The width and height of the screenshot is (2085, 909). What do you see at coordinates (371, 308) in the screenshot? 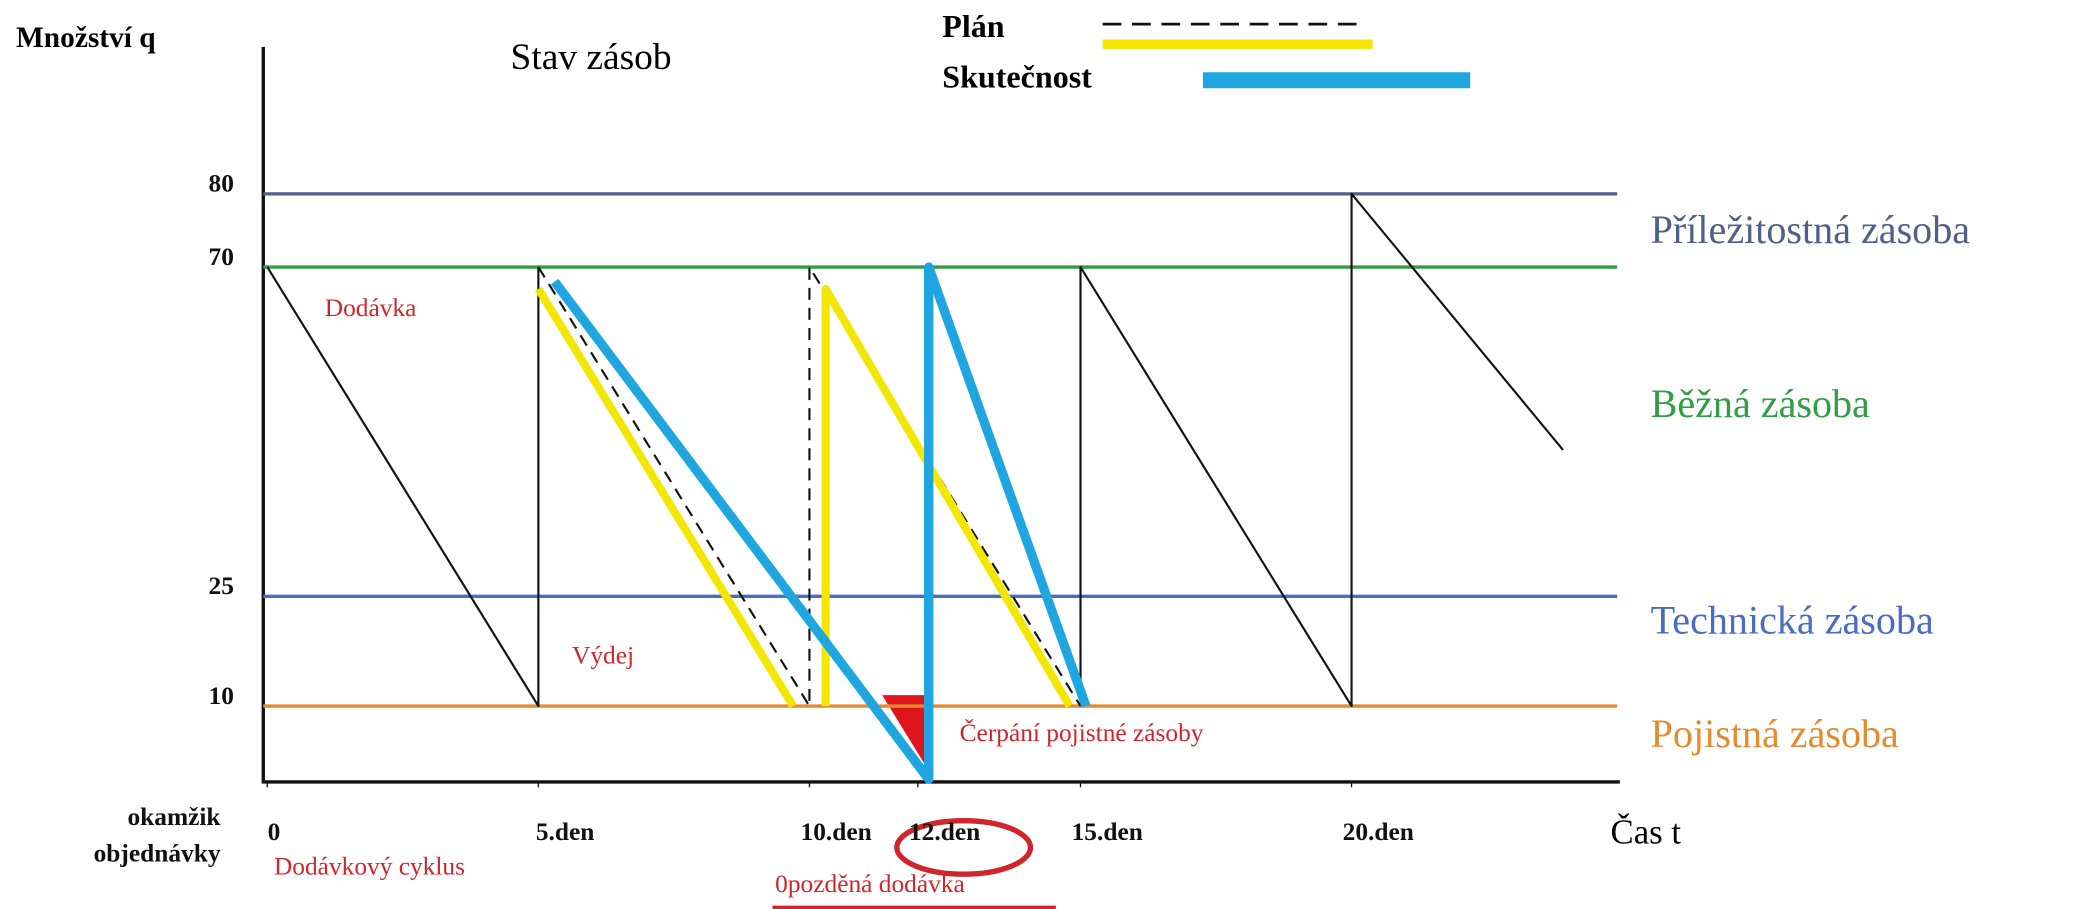
I see `annotation: Dodávka` at bounding box center [371, 308].